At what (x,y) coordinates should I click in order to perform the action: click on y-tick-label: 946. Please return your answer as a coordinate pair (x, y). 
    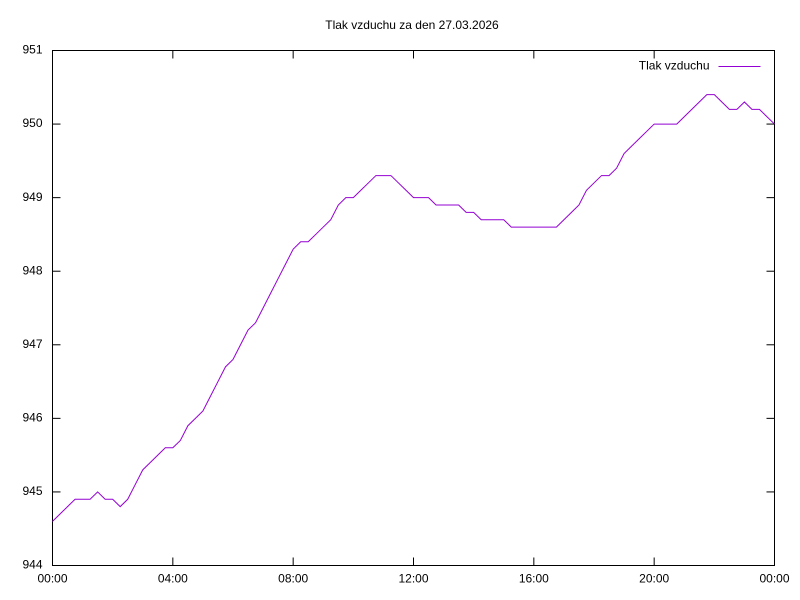
    Looking at the image, I should click on (32, 418).